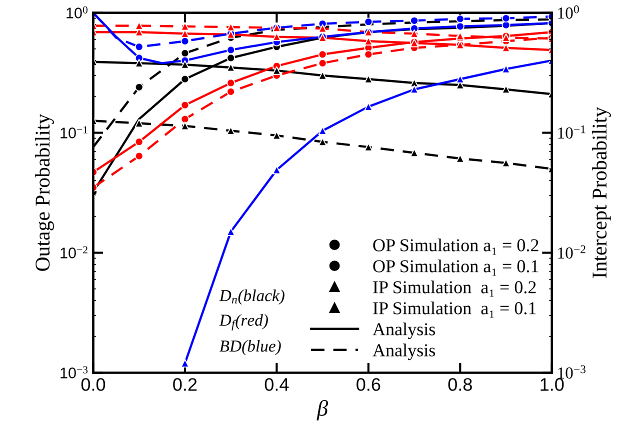  Describe the element at coordinates (74, 132) in the screenshot. I see `y-tick-label: 10$^{−1}$` at that location.